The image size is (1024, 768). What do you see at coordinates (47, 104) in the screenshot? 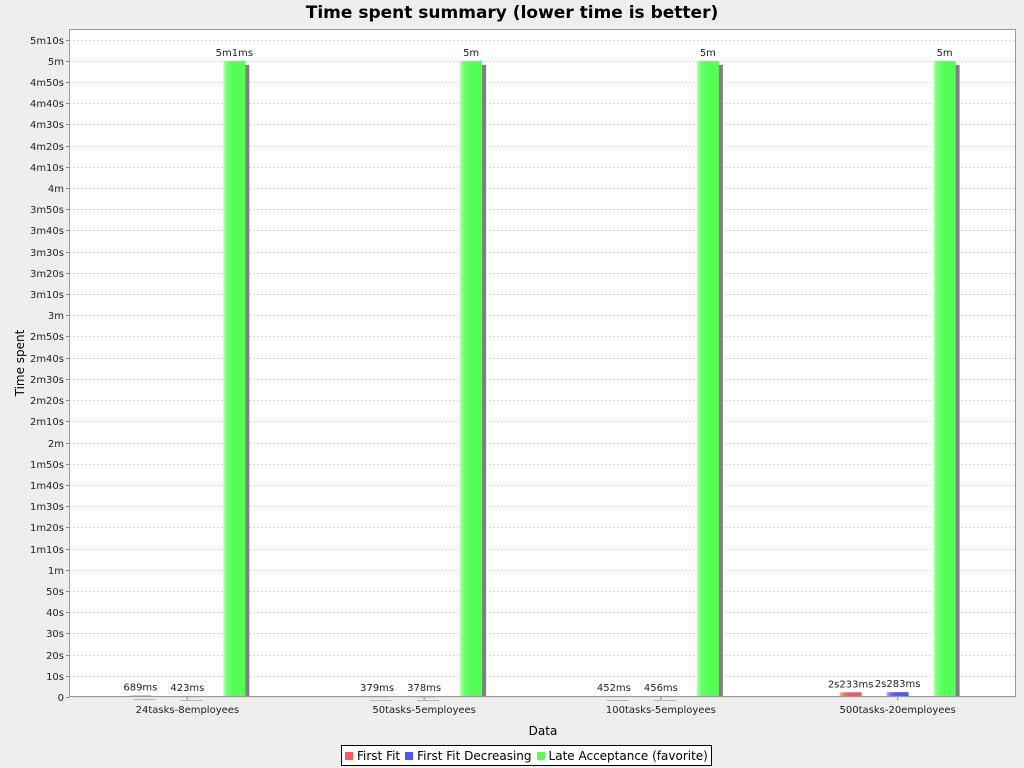
I see `y-tick-label: 4m40s` at bounding box center [47, 104].